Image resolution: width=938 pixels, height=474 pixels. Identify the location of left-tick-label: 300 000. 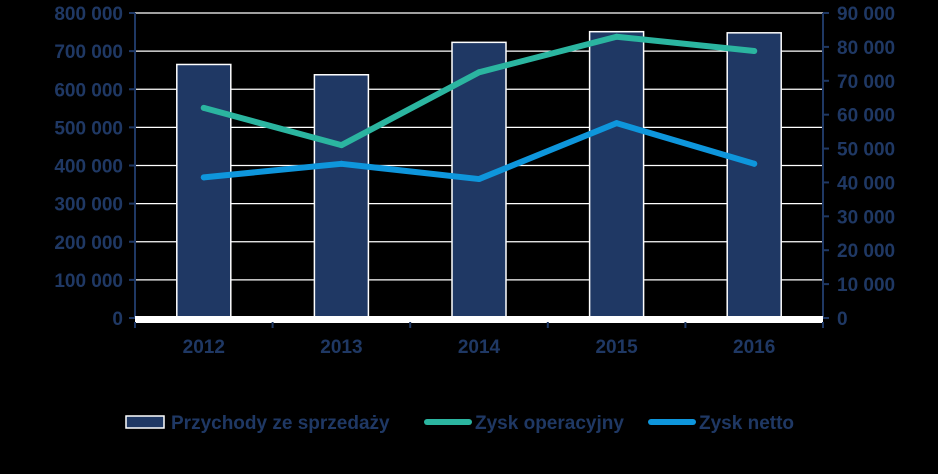
(88, 205).